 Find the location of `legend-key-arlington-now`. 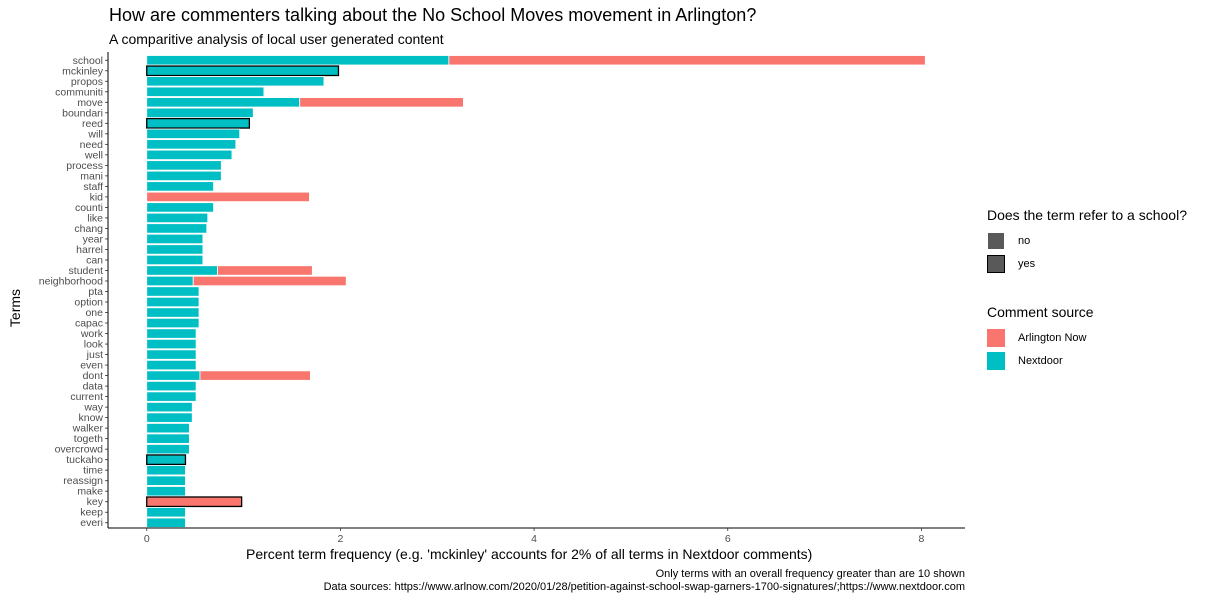

legend-key-arlington-now is located at coordinates (996, 337).